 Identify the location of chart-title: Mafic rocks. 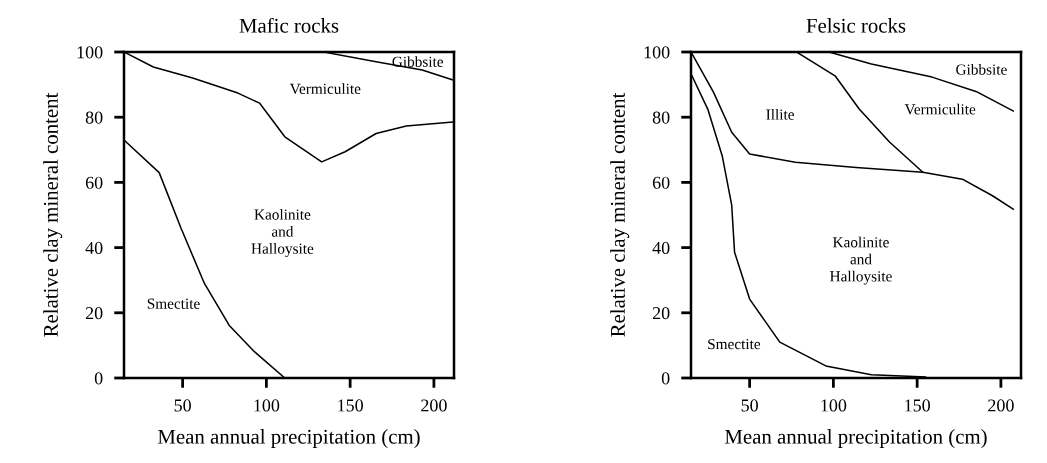
(289, 25).